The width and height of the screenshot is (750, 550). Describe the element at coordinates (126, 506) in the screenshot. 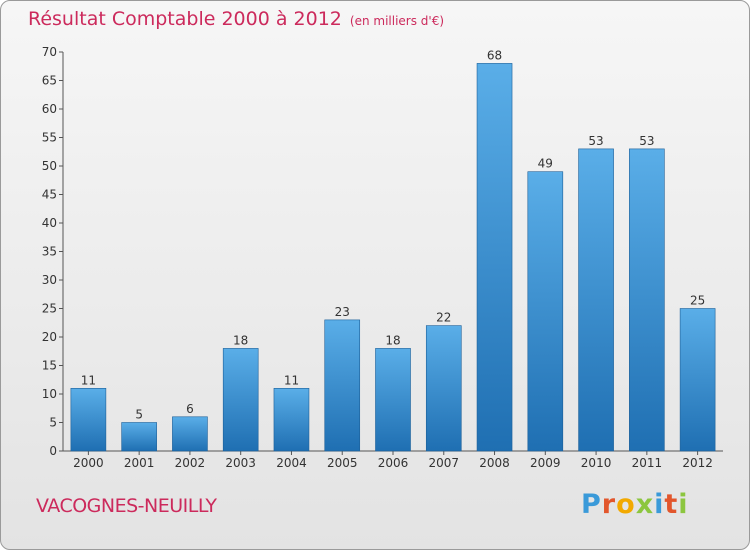

I see `commune-name: VACOGNES-NEUILLY` at that location.